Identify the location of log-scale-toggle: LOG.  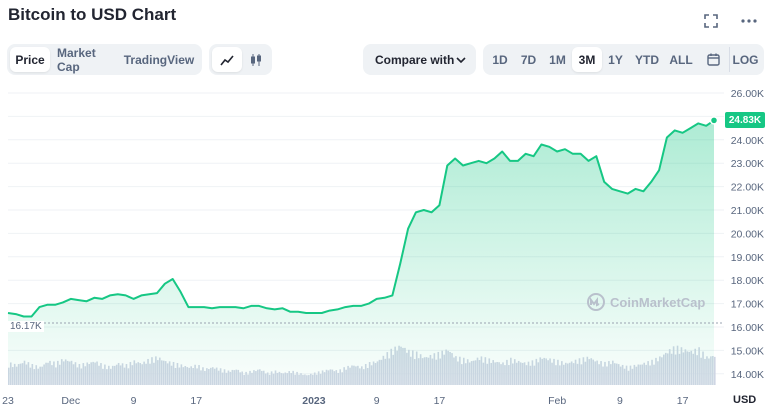
(745, 59).